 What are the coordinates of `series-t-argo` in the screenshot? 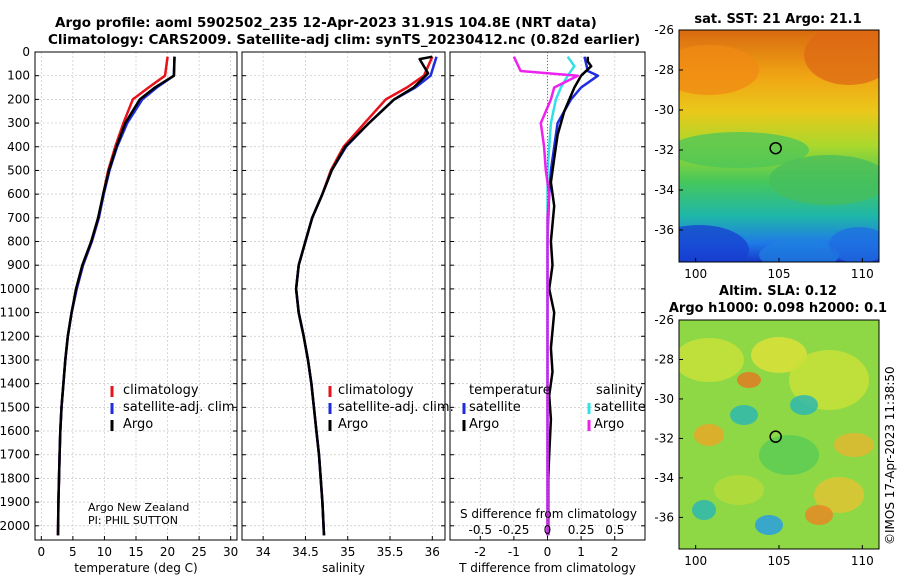 It's located at (569, 296).